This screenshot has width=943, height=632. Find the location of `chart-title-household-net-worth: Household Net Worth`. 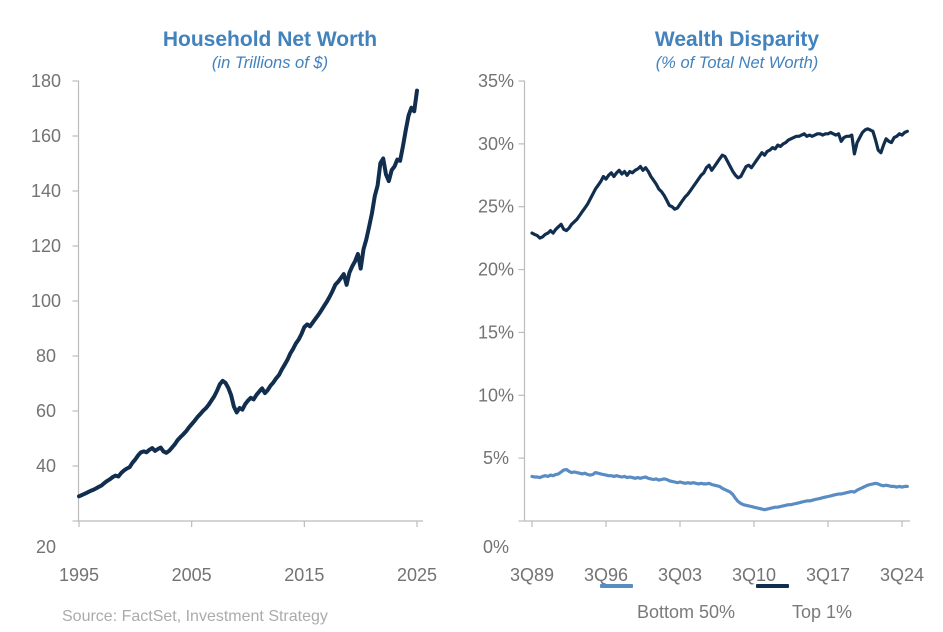

chart-title-household-net-worth: Household Net Worth is located at coordinates (270, 39).